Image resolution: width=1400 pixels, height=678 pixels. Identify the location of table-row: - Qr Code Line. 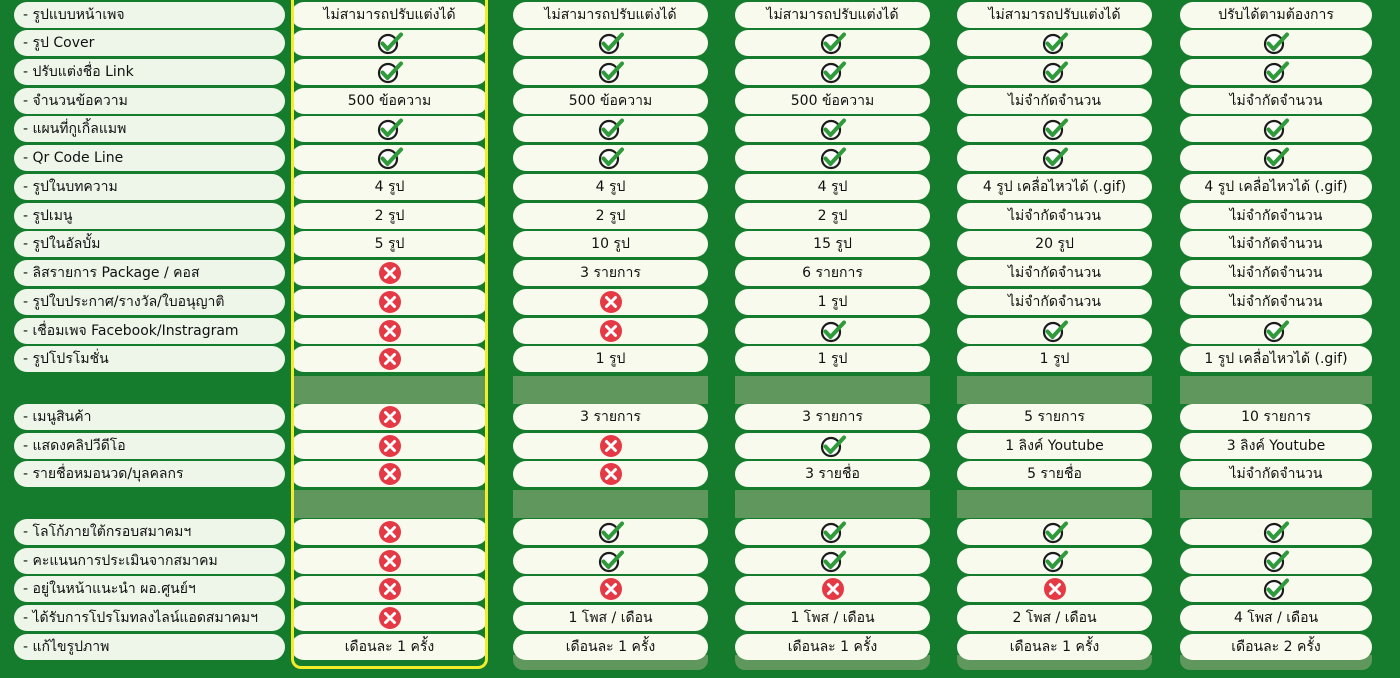
(700, 158).